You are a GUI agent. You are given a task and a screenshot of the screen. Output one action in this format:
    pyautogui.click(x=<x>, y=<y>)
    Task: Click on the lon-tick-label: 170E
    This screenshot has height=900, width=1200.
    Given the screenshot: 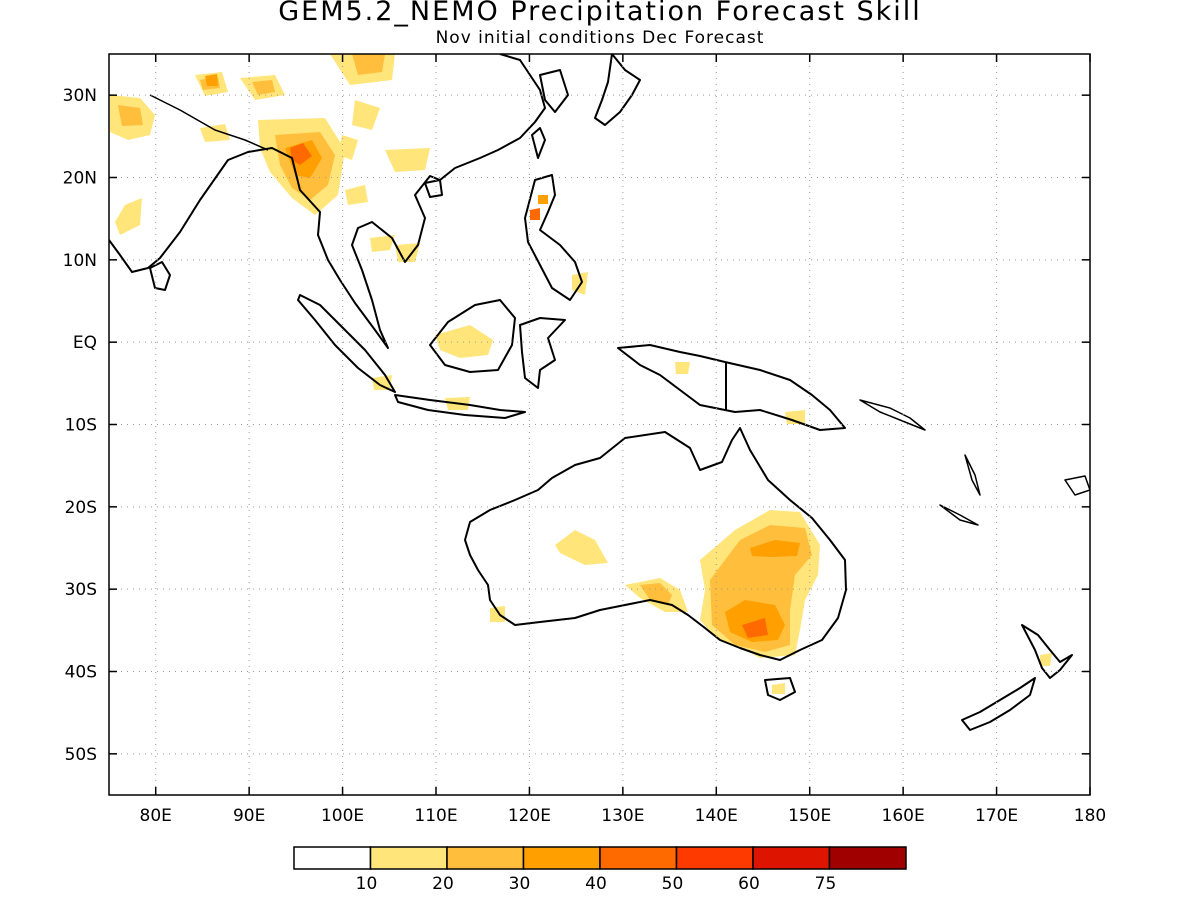 What is the action you would take?
    pyautogui.click(x=996, y=816)
    